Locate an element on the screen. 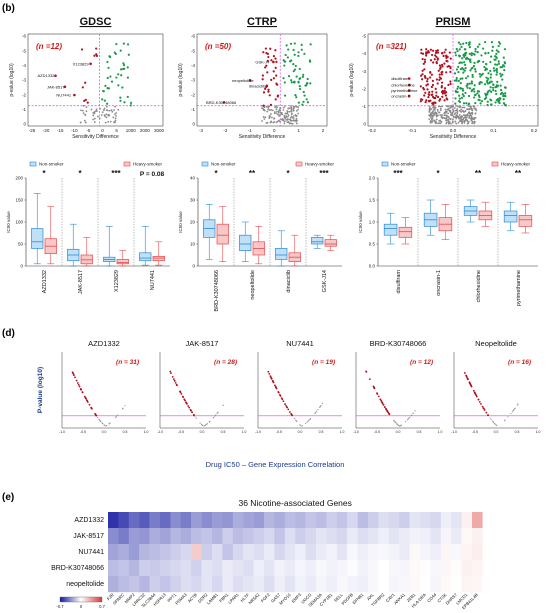 The height and width of the screenshot is (613, 550). correlation-xtick: 1.0 is located at coordinates (146, 432).